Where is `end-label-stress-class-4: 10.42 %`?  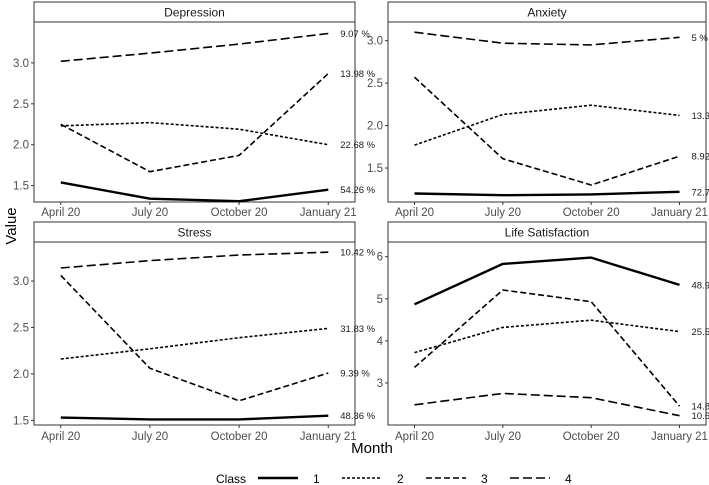 end-label-stress-class-4: 10.42 % is located at coordinates (357, 253).